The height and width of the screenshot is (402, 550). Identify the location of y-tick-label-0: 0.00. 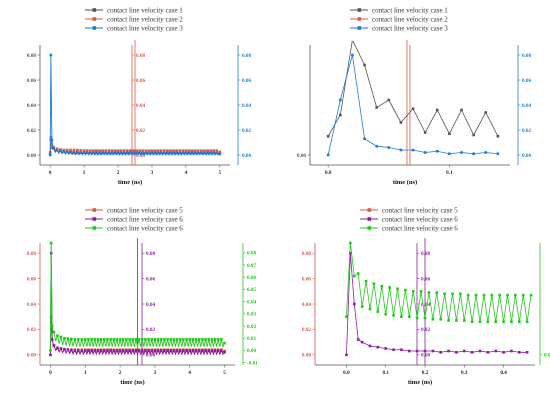
(301, 156).